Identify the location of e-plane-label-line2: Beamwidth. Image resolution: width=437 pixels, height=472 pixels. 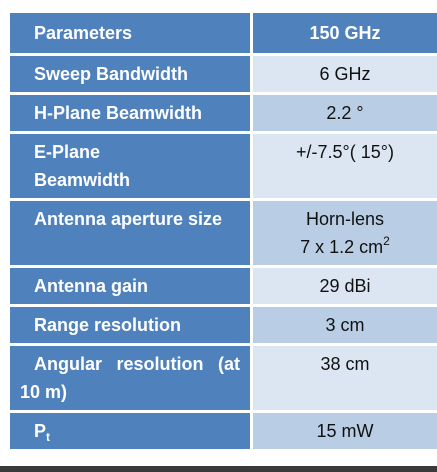
(82, 180).